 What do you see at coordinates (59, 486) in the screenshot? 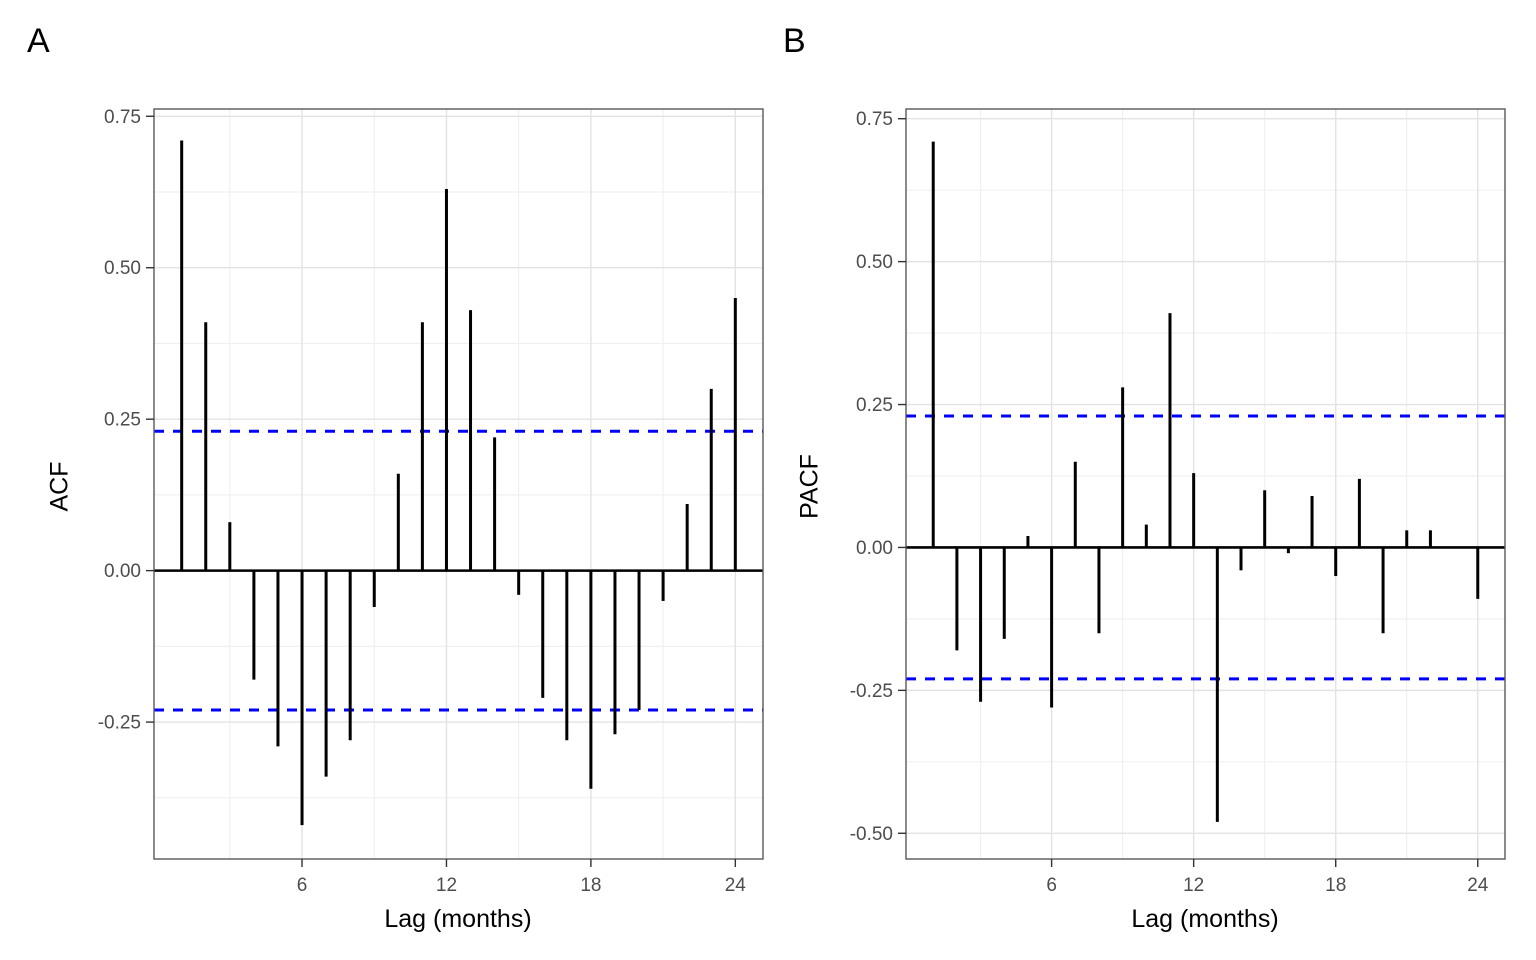
I see `y-axis-title-acf: ACF` at bounding box center [59, 486].